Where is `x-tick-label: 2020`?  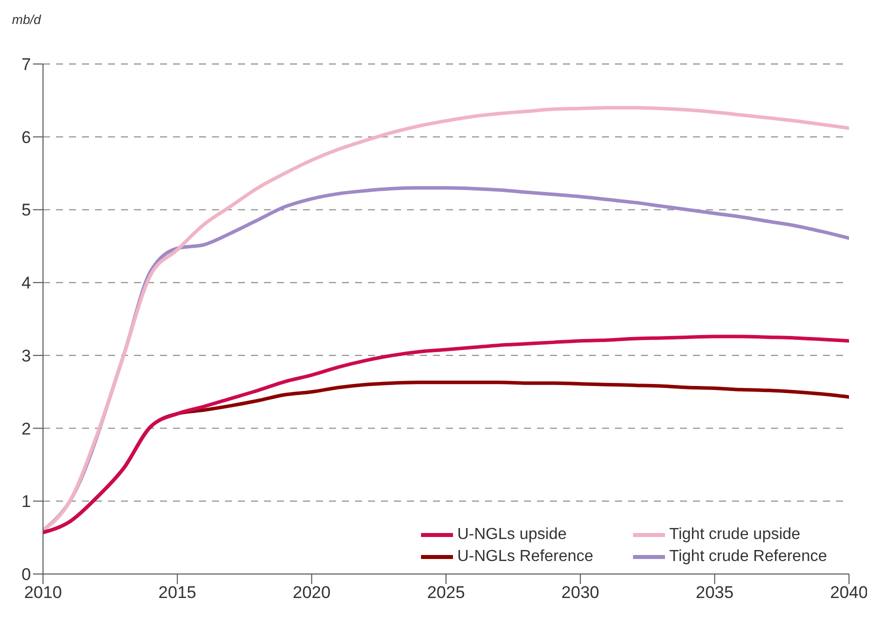 x-tick-label: 2020 is located at coordinates (311, 592).